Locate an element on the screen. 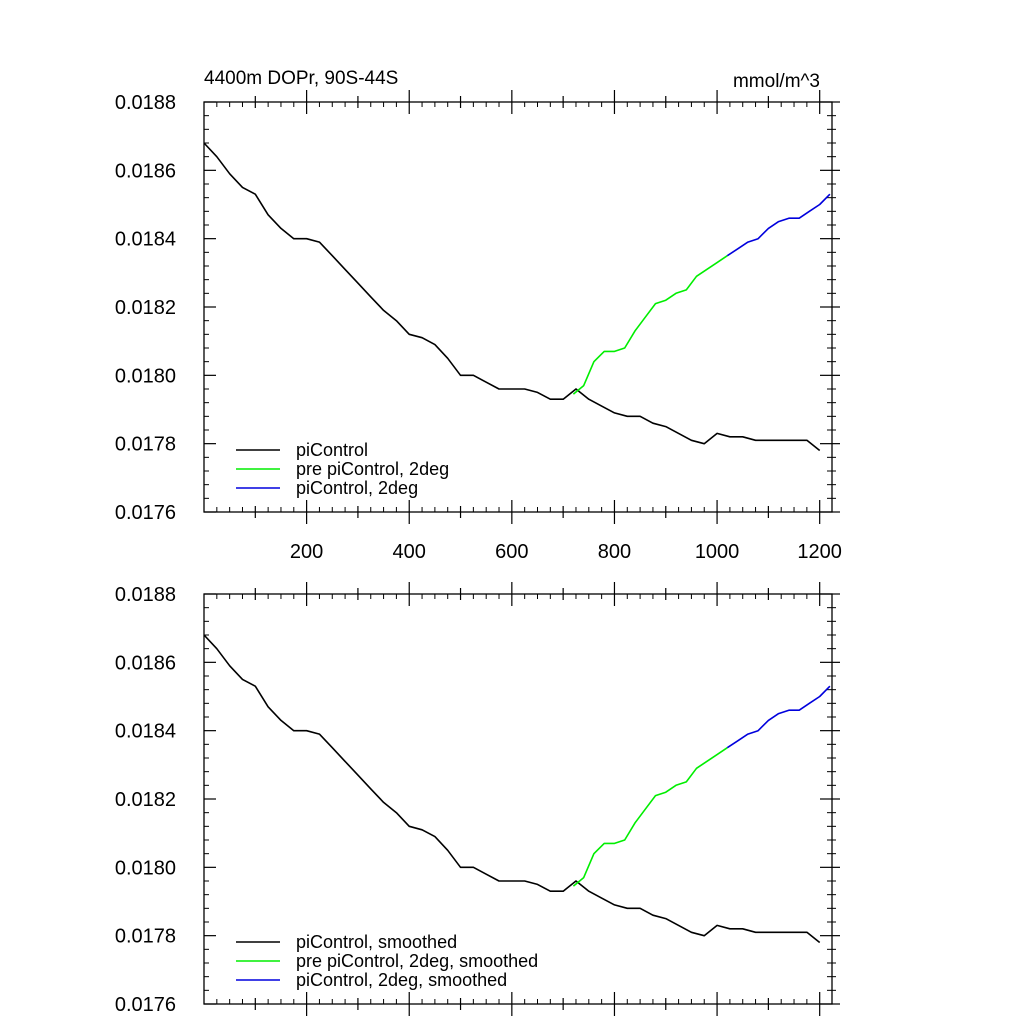 This screenshot has width=1024, height=1024. legend-label: pre piControl, 2deg is located at coordinates (372, 469).